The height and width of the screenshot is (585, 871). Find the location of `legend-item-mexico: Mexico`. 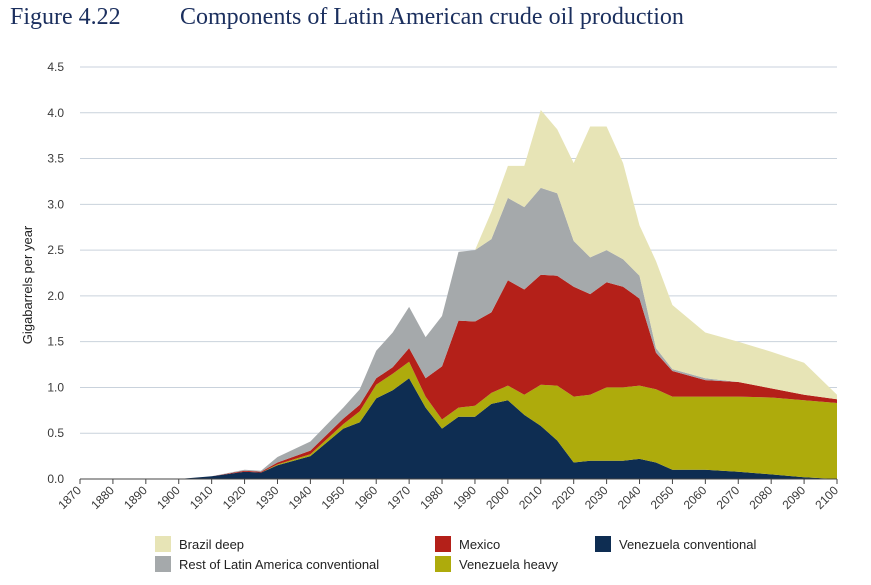

legend-item-mexico: Mexico is located at coordinates (467, 544).